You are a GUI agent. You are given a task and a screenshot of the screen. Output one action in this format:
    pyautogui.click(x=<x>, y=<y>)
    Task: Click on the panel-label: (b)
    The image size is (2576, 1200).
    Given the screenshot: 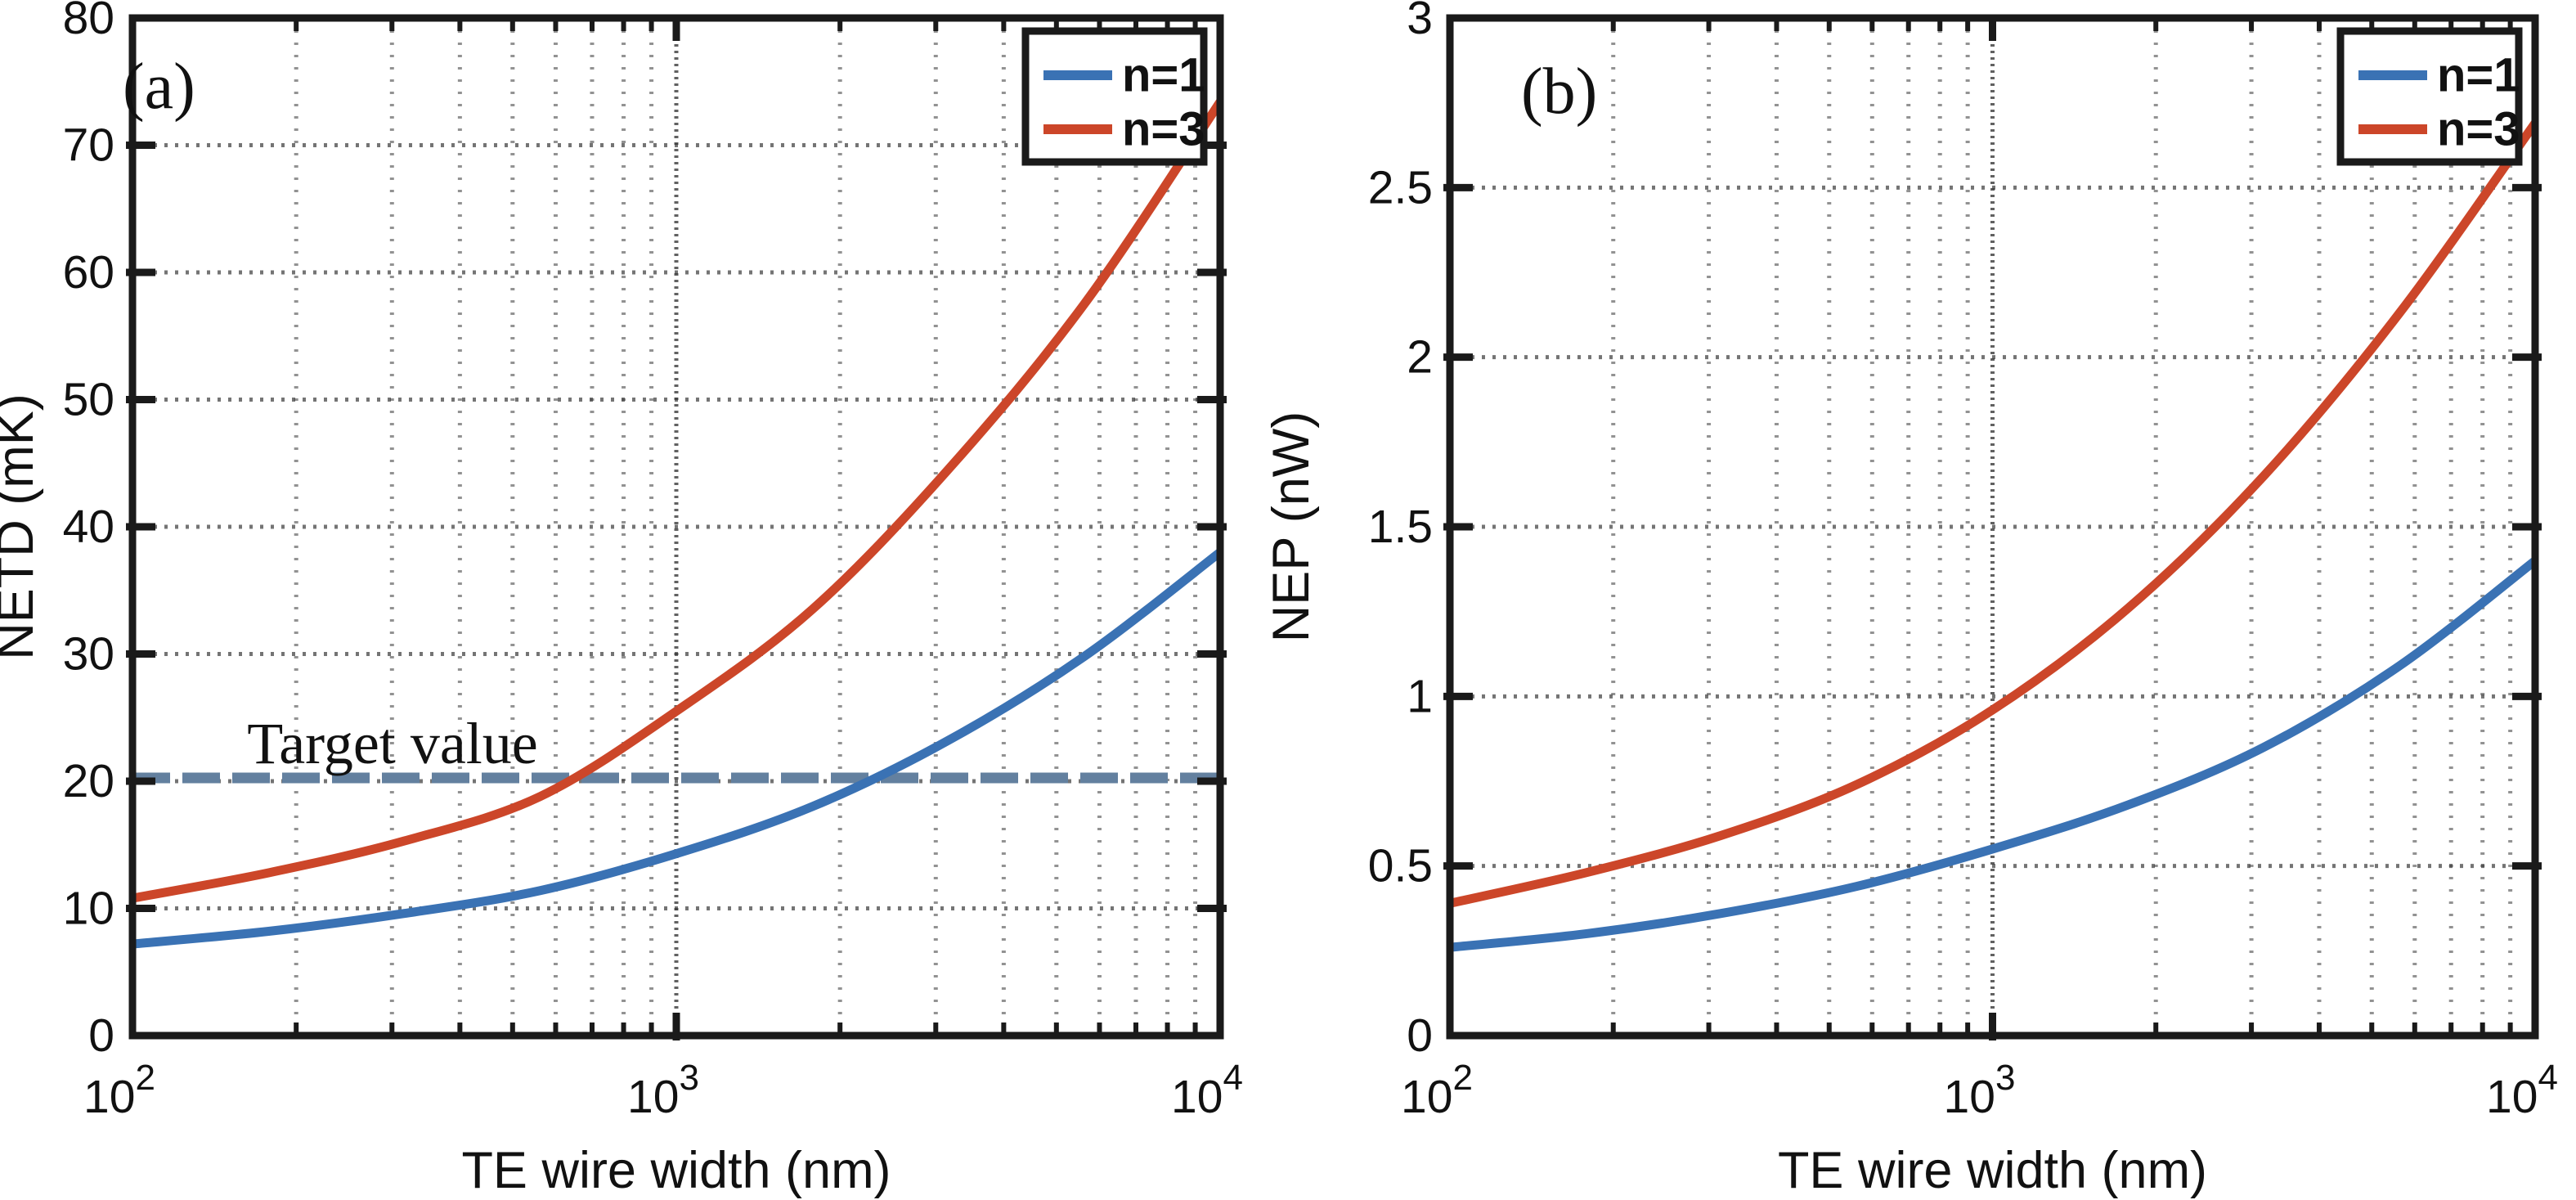 What is the action you would take?
    pyautogui.click(x=1559, y=92)
    